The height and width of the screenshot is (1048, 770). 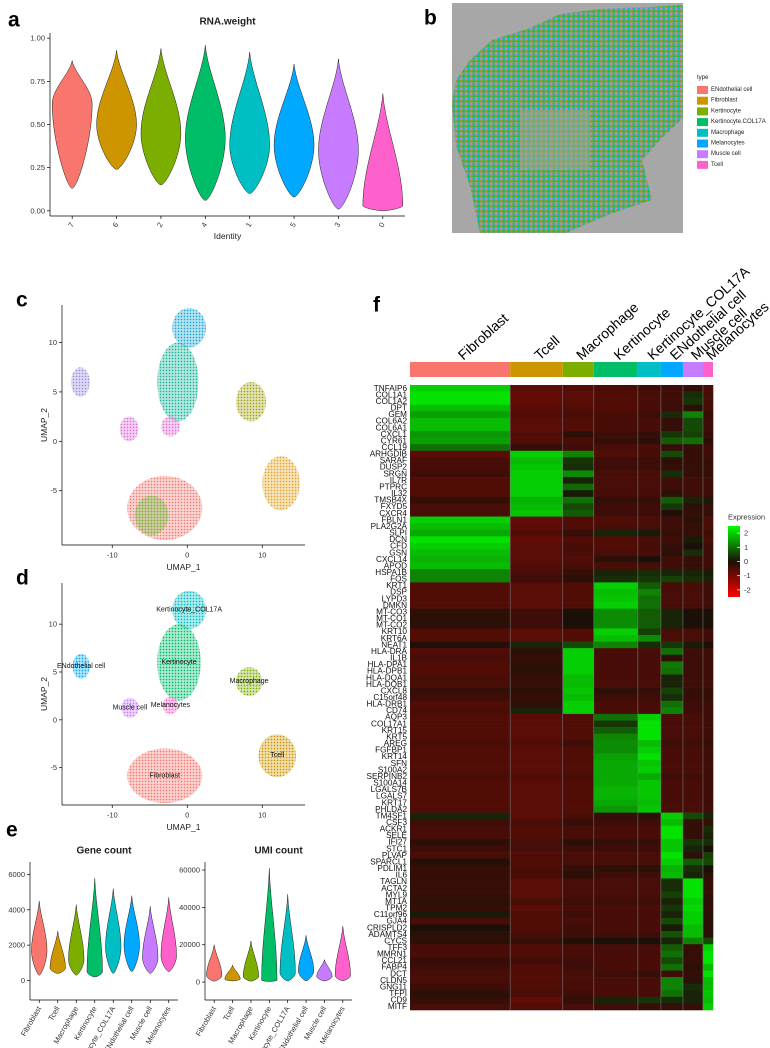 What do you see at coordinates (55, 391) in the screenshot?
I see `y-tick-label: 5` at bounding box center [55, 391].